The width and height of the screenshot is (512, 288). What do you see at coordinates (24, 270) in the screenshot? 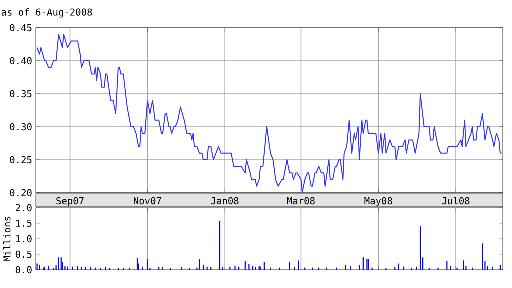
I see `y-tick-label: 0.0` at bounding box center [24, 270].